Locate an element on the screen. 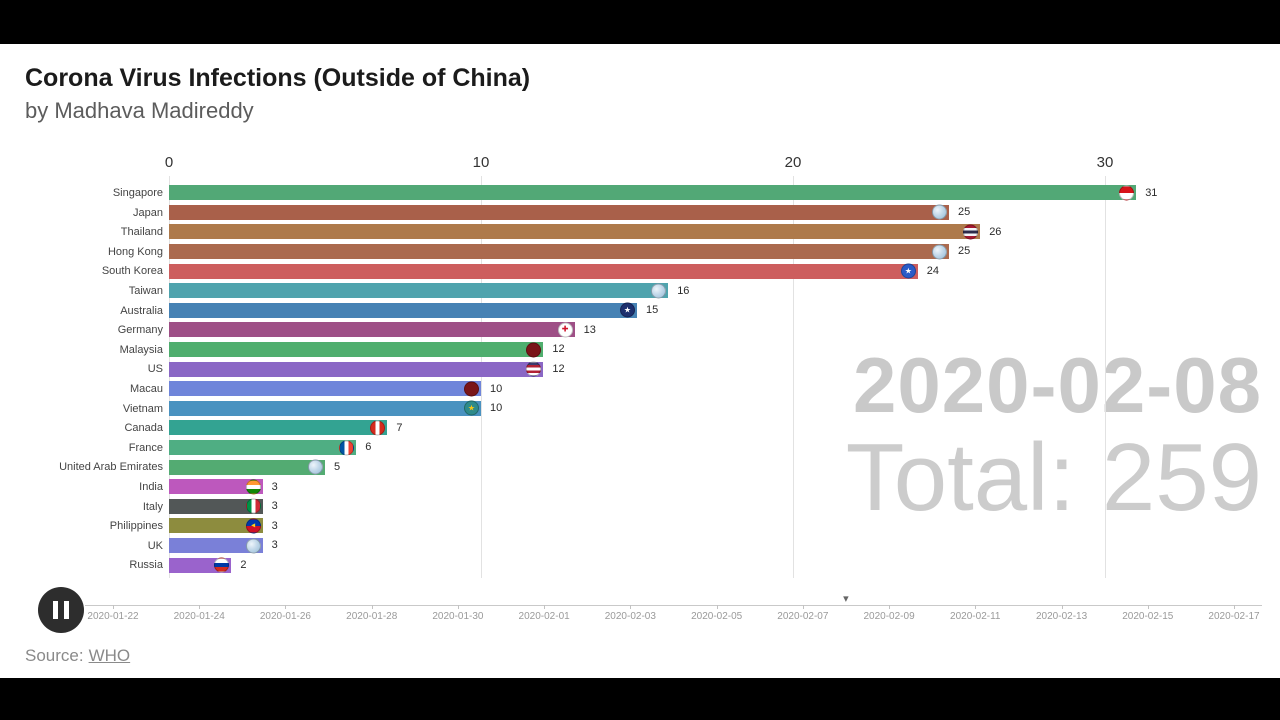  country-label: Japan is located at coordinates (148, 212).